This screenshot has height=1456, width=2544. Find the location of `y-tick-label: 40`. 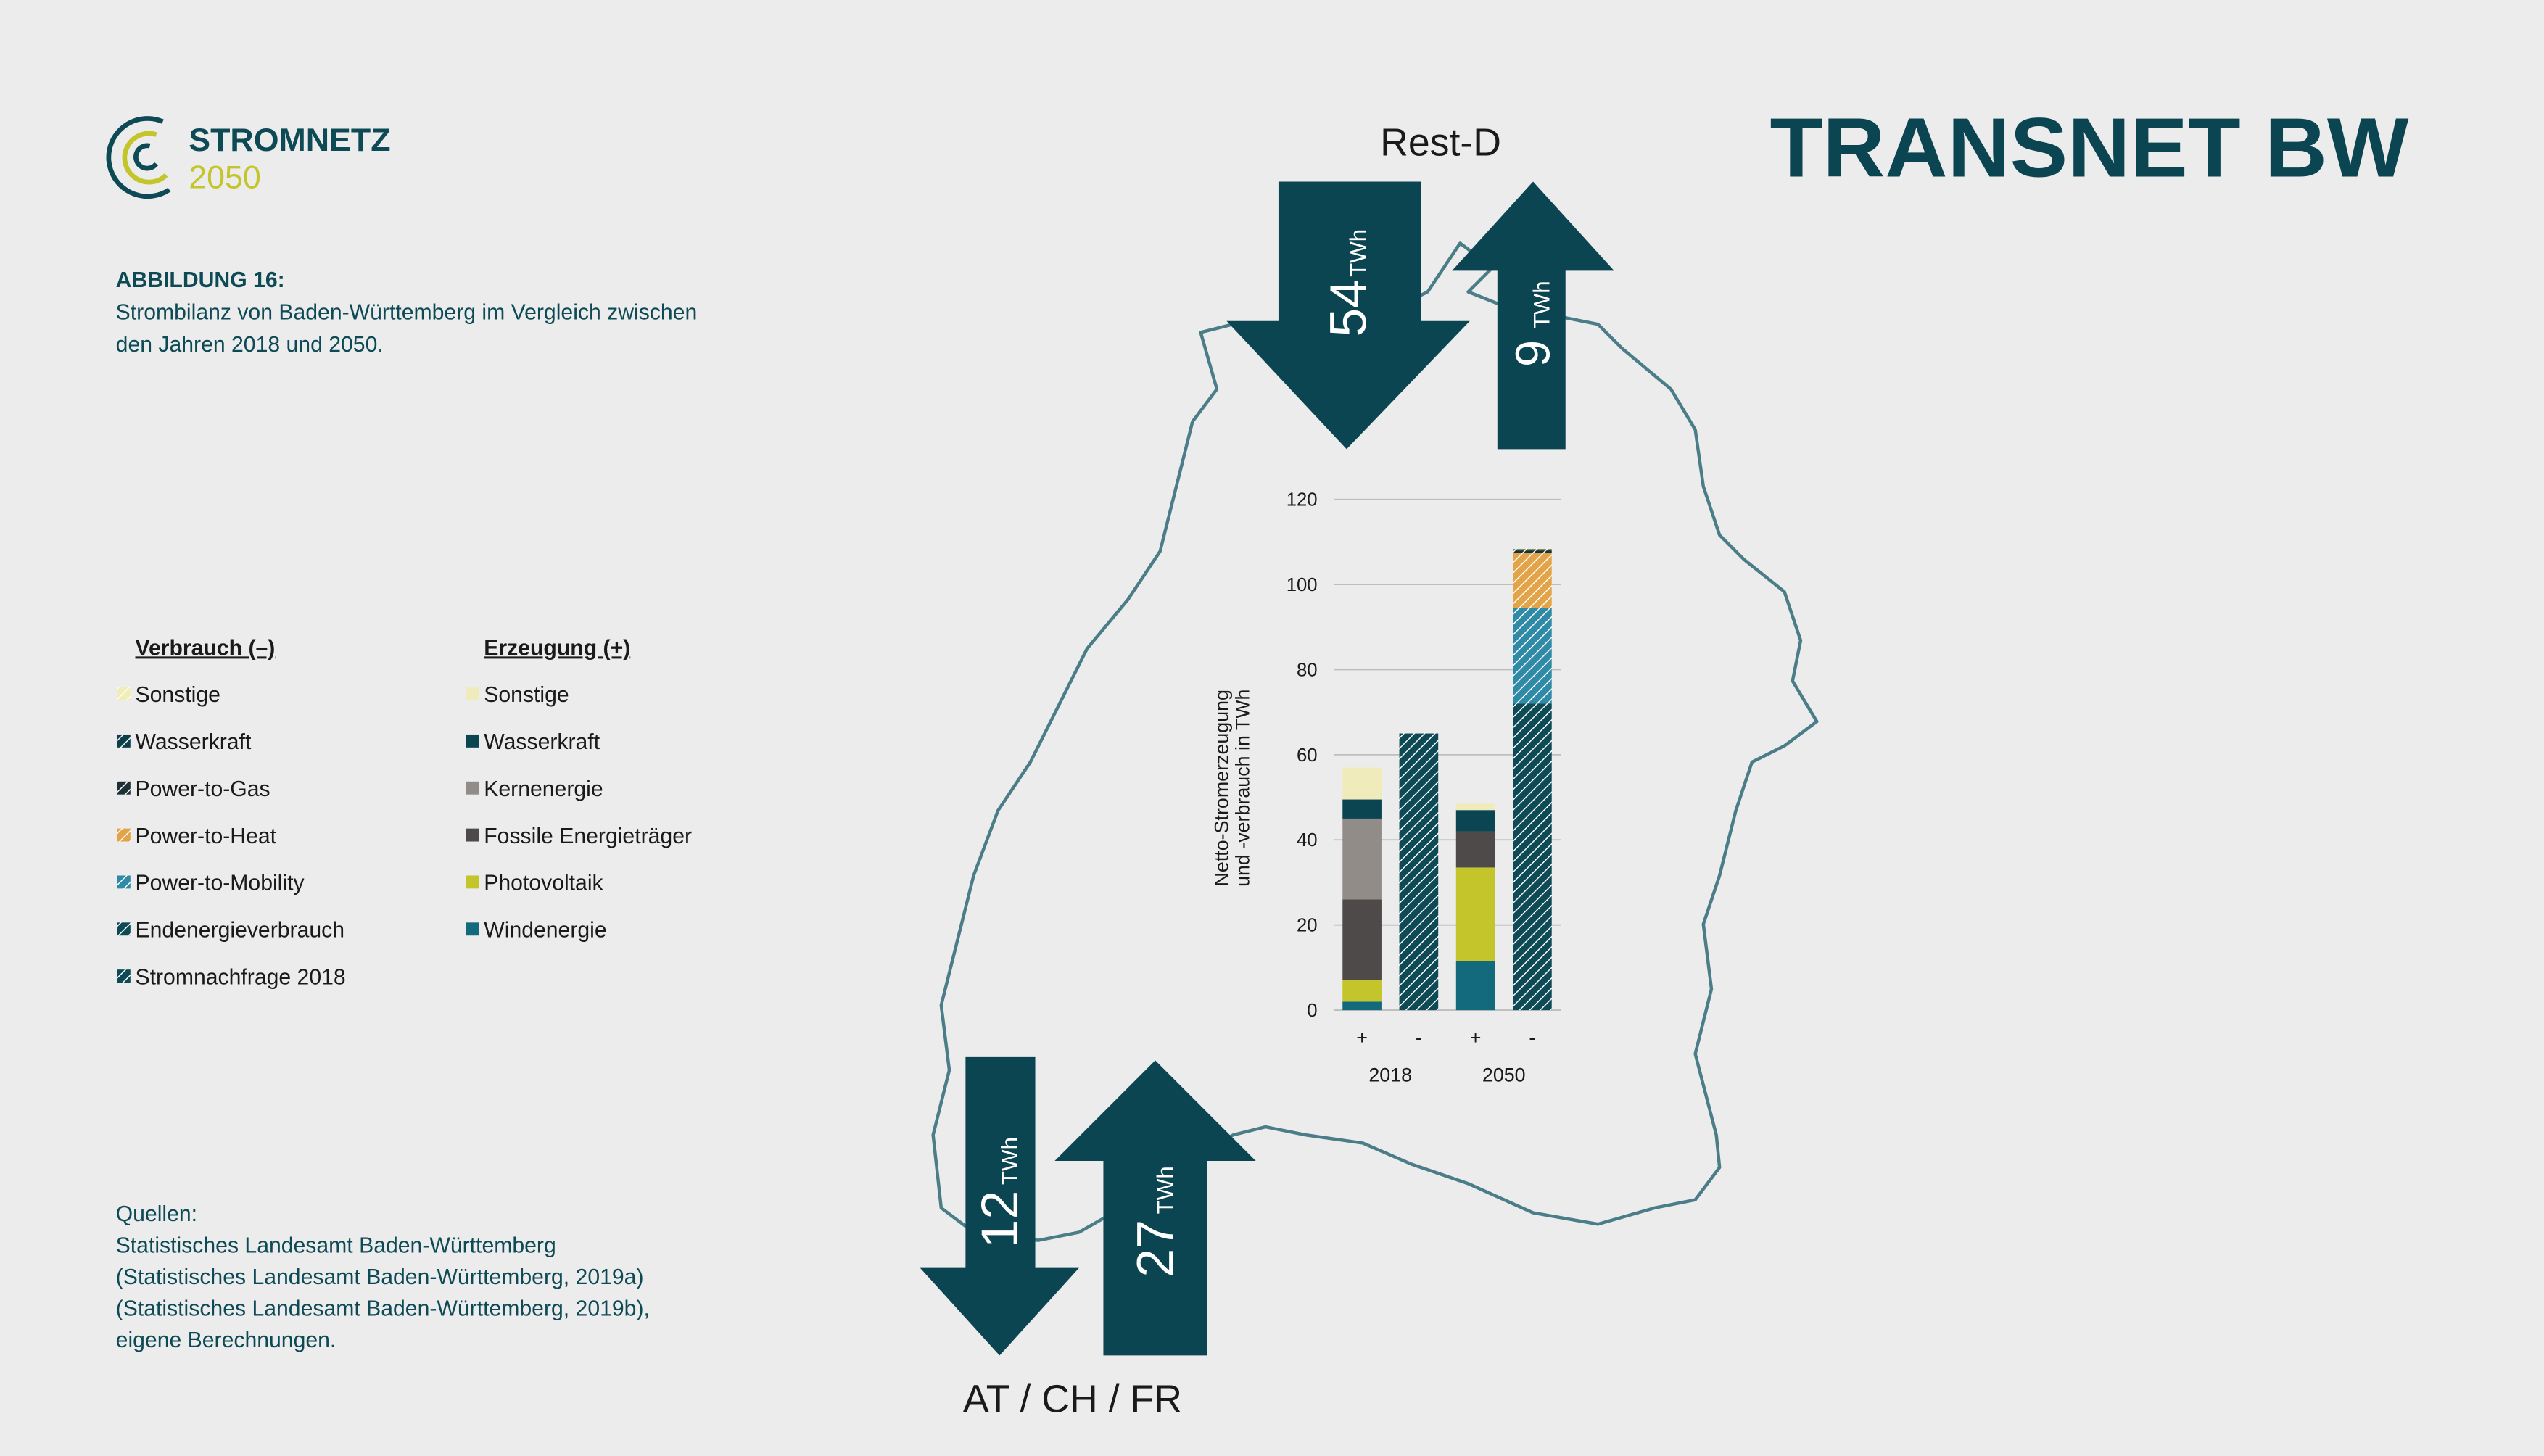

y-tick-label: 40 is located at coordinates (1307, 841).